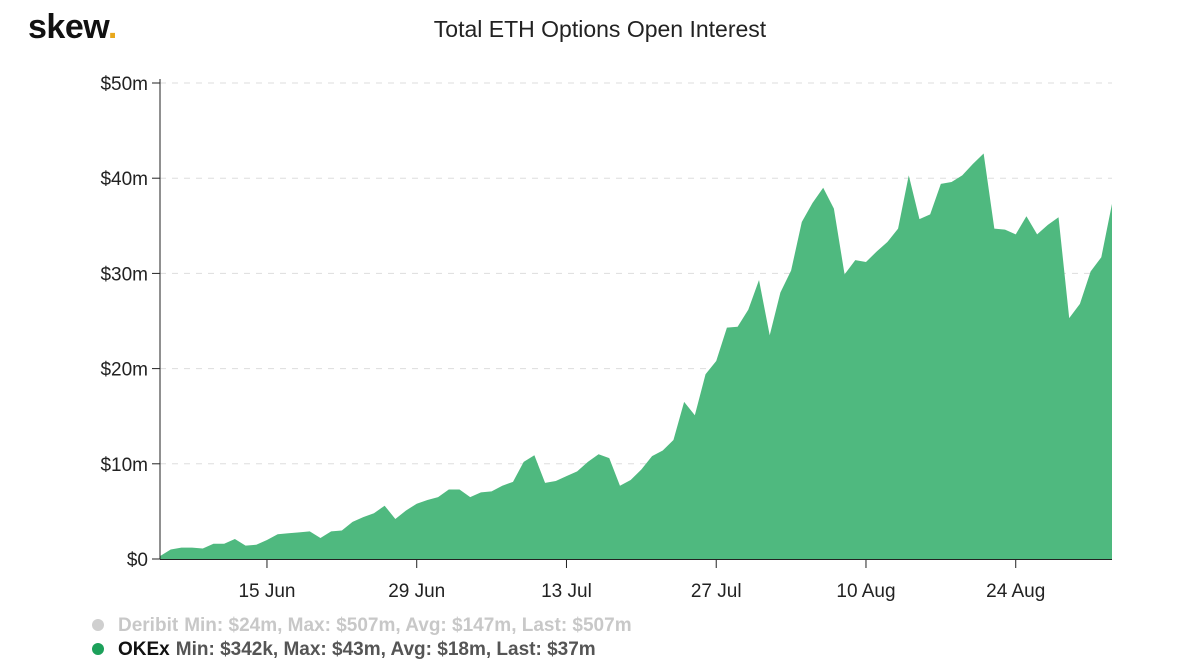 This screenshot has height=670, width=1200. I want to click on legend-bullet-deribit, so click(98, 624).